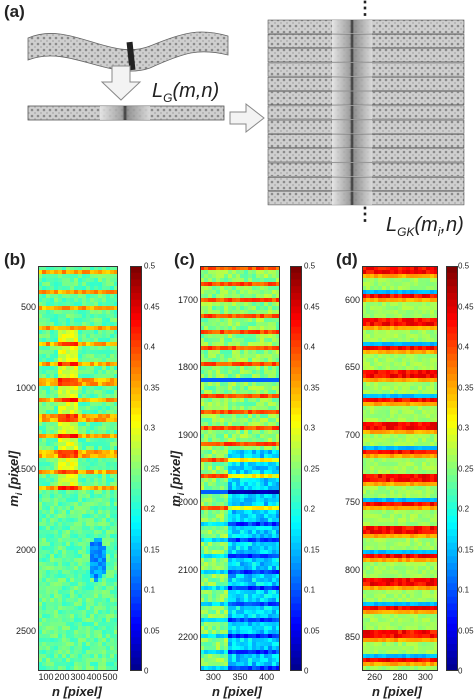 The height and width of the screenshot is (700, 474). What do you see at coordinates (136, 324) in the screenshot?
I see `colorbar-segment` at bounding box center [136, 324].